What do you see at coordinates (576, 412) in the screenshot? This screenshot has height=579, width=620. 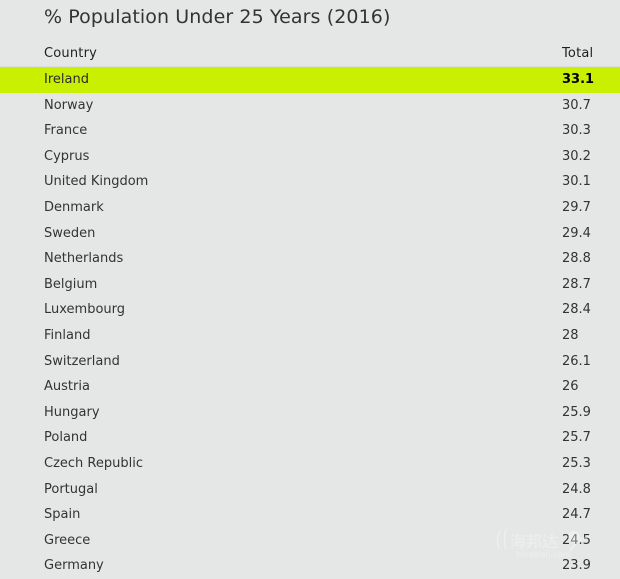 I see `total-cell: 25.9` at bounding box center [576, 412].